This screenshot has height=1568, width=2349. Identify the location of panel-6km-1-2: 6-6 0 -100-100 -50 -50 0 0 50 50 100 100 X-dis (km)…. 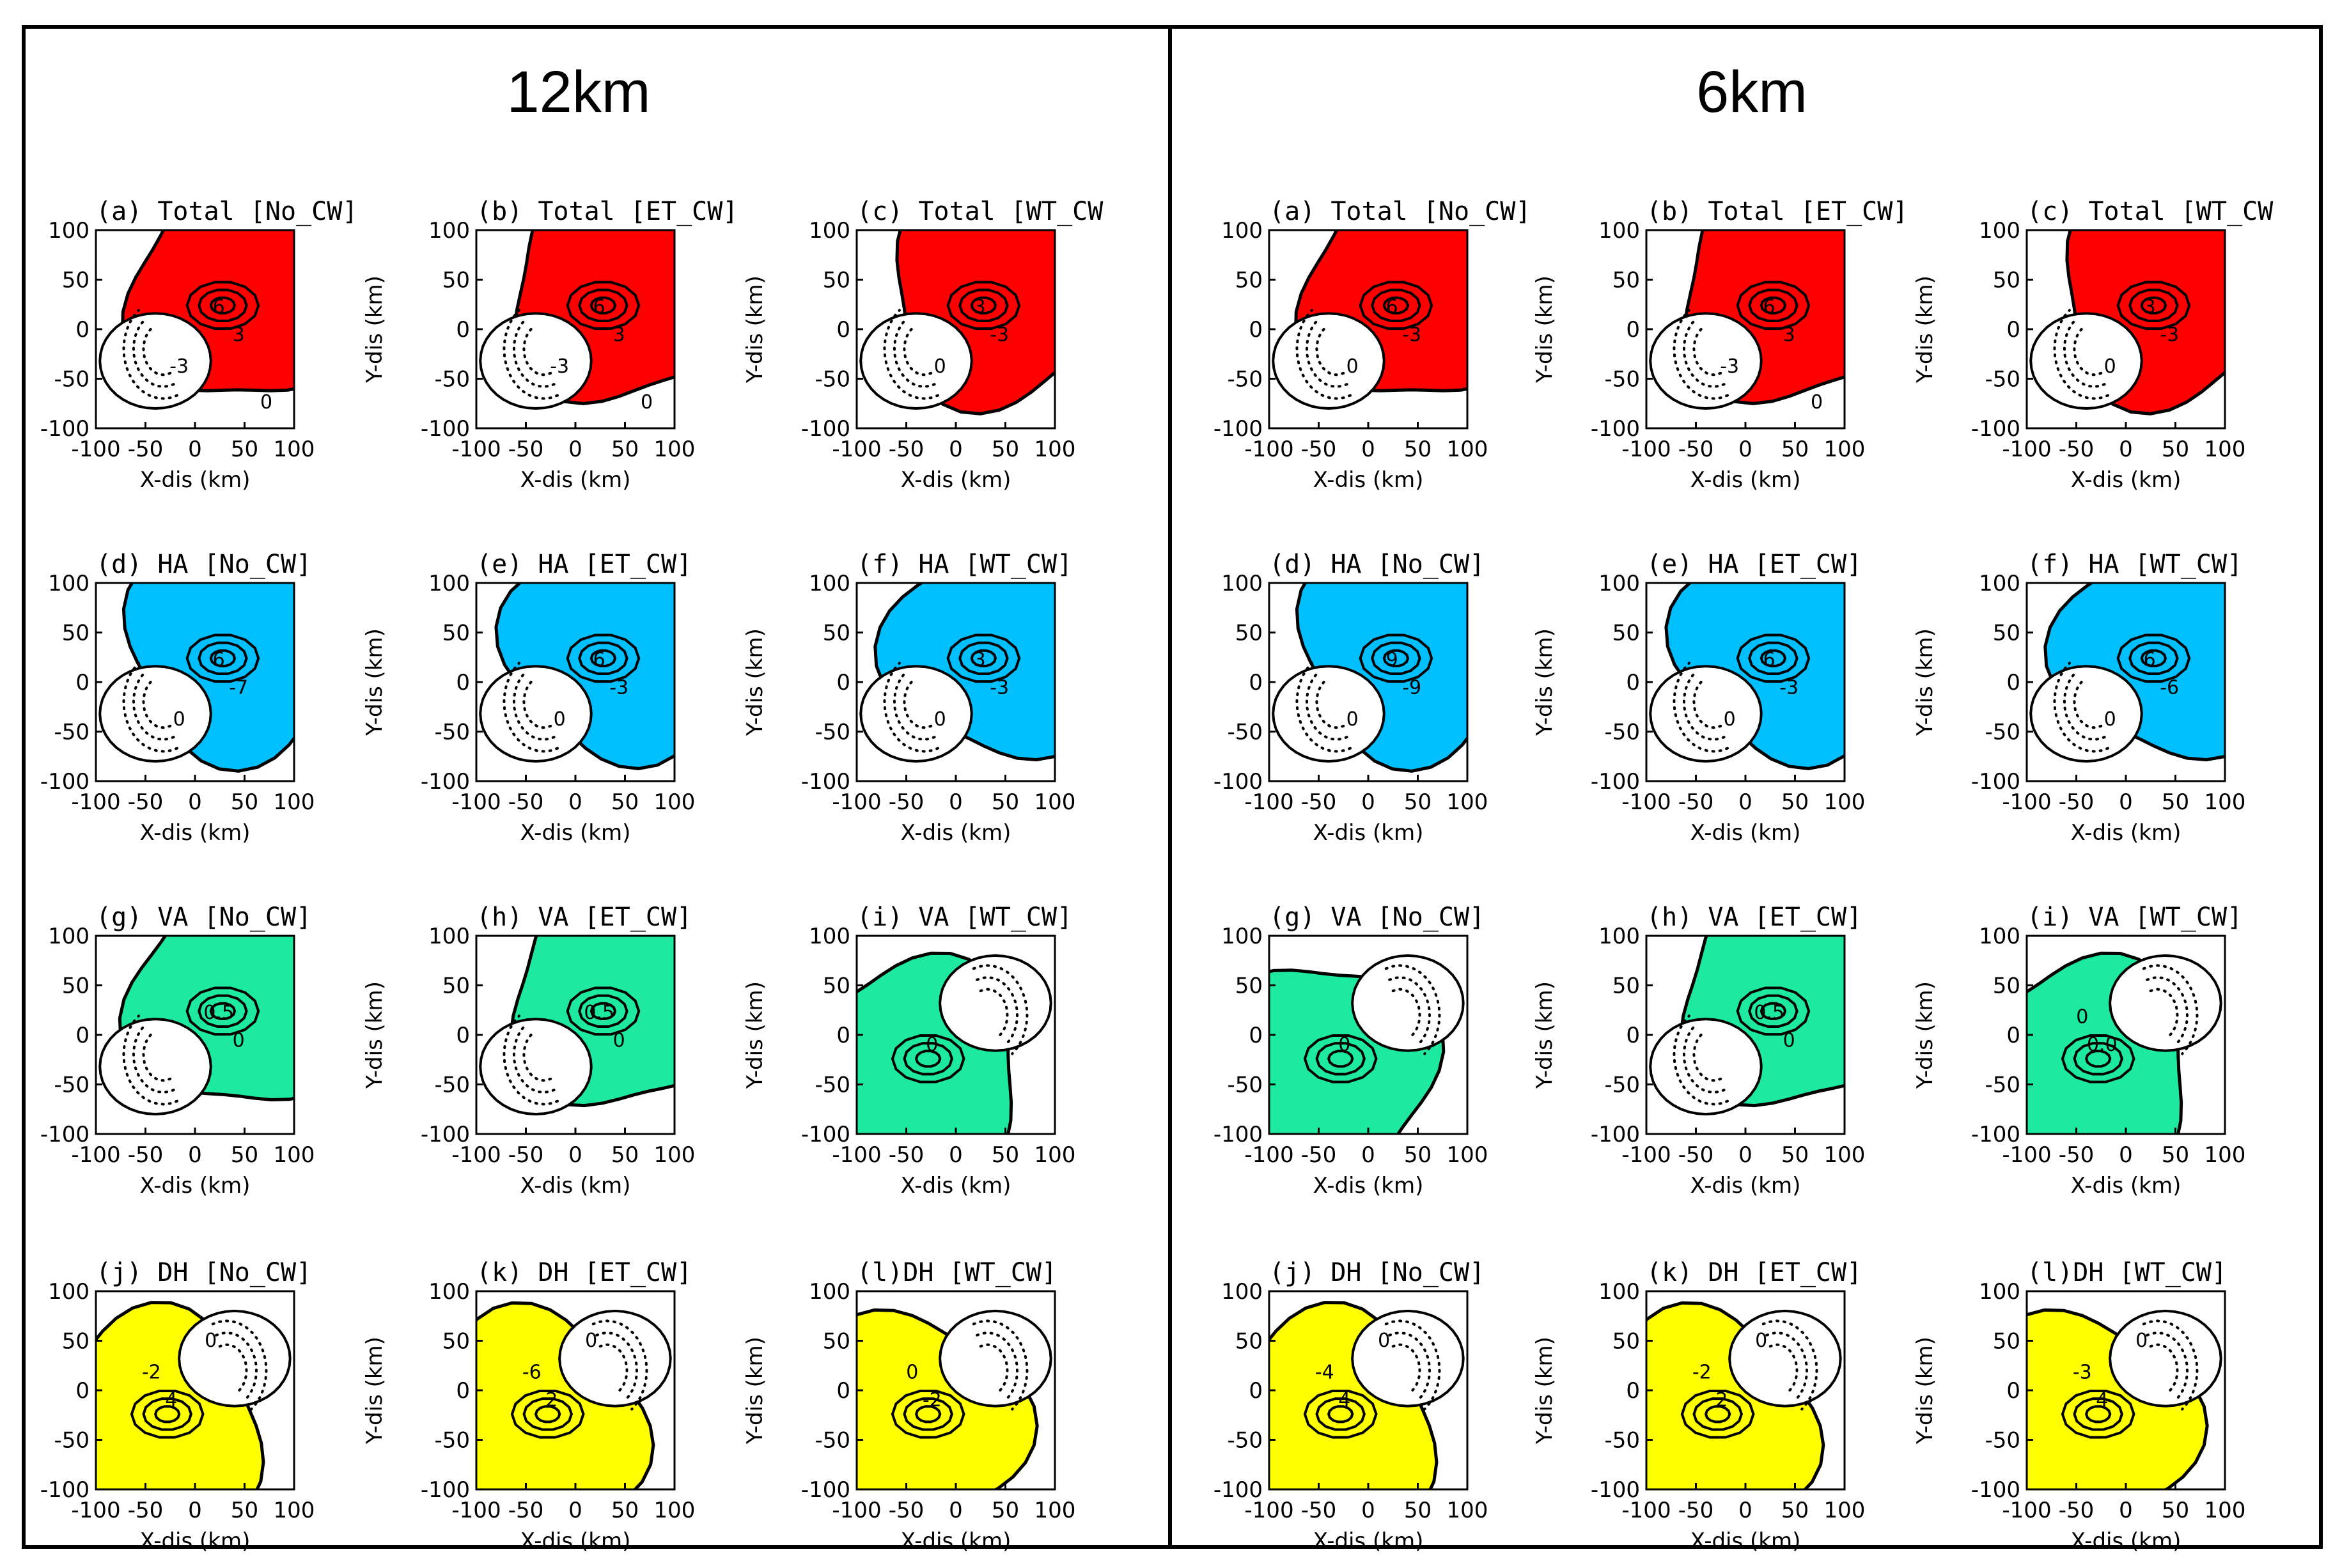
(2078, 698).